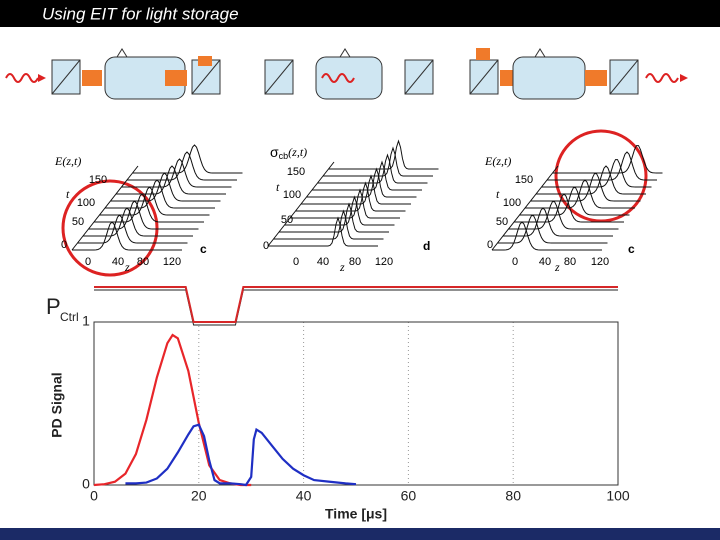 The width and height of the screenshot is (720, 540). What do you see at coordinates (140, 13) in the screenshot?
I see `slide-title: Using EIT for light storage` at bounding box center [140, 13].